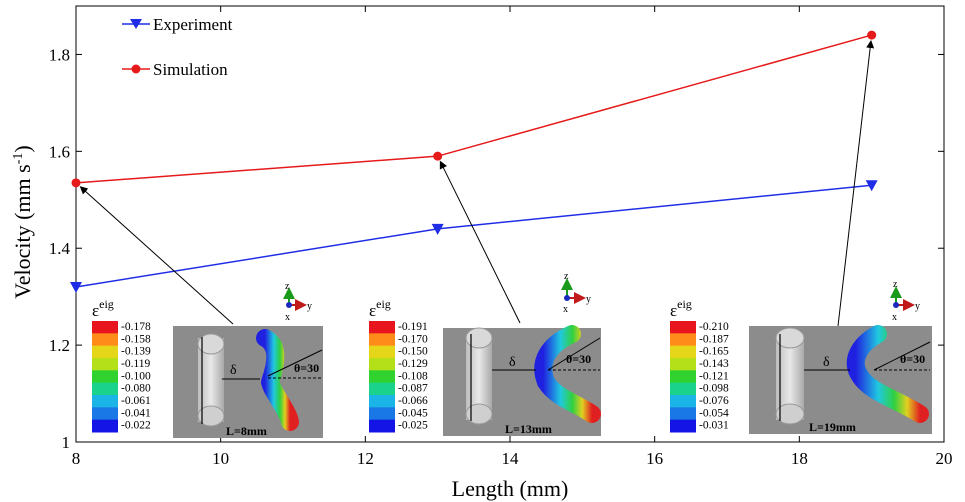 This screenshot has width=965, height=502. Describe the element at coordinates (799, 458) in the screenshot. I see `x-tick-label: 18` at that location.